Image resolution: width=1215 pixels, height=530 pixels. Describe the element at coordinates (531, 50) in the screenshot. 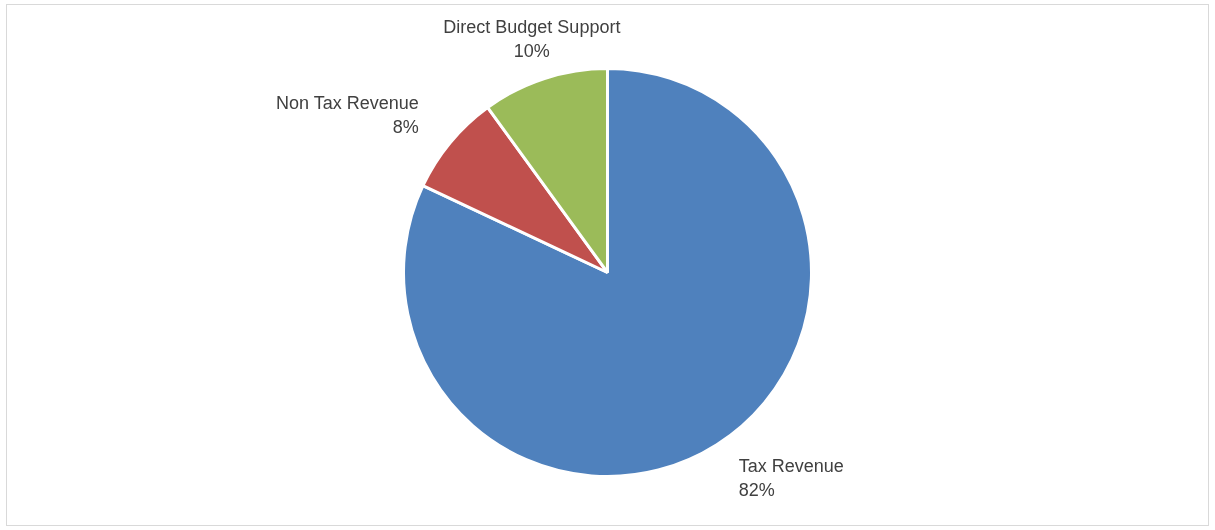

I see `data-label: 10%` at that location.